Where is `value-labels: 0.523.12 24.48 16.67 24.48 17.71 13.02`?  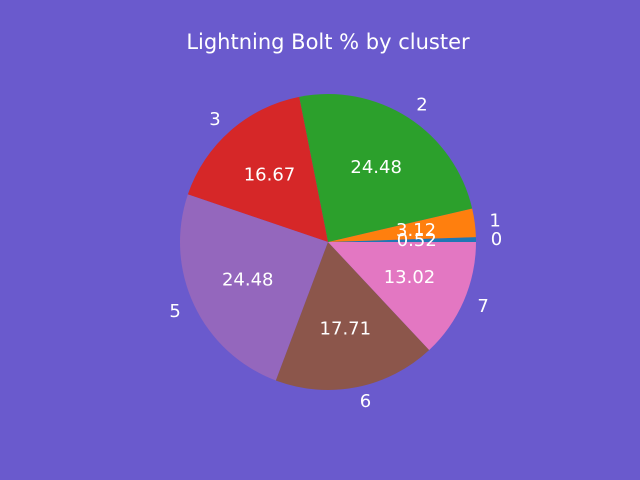
value-labels: 0.523.12 24.48 16.67 24.48 17.71 13.02 is located at coordinates (329, 248).